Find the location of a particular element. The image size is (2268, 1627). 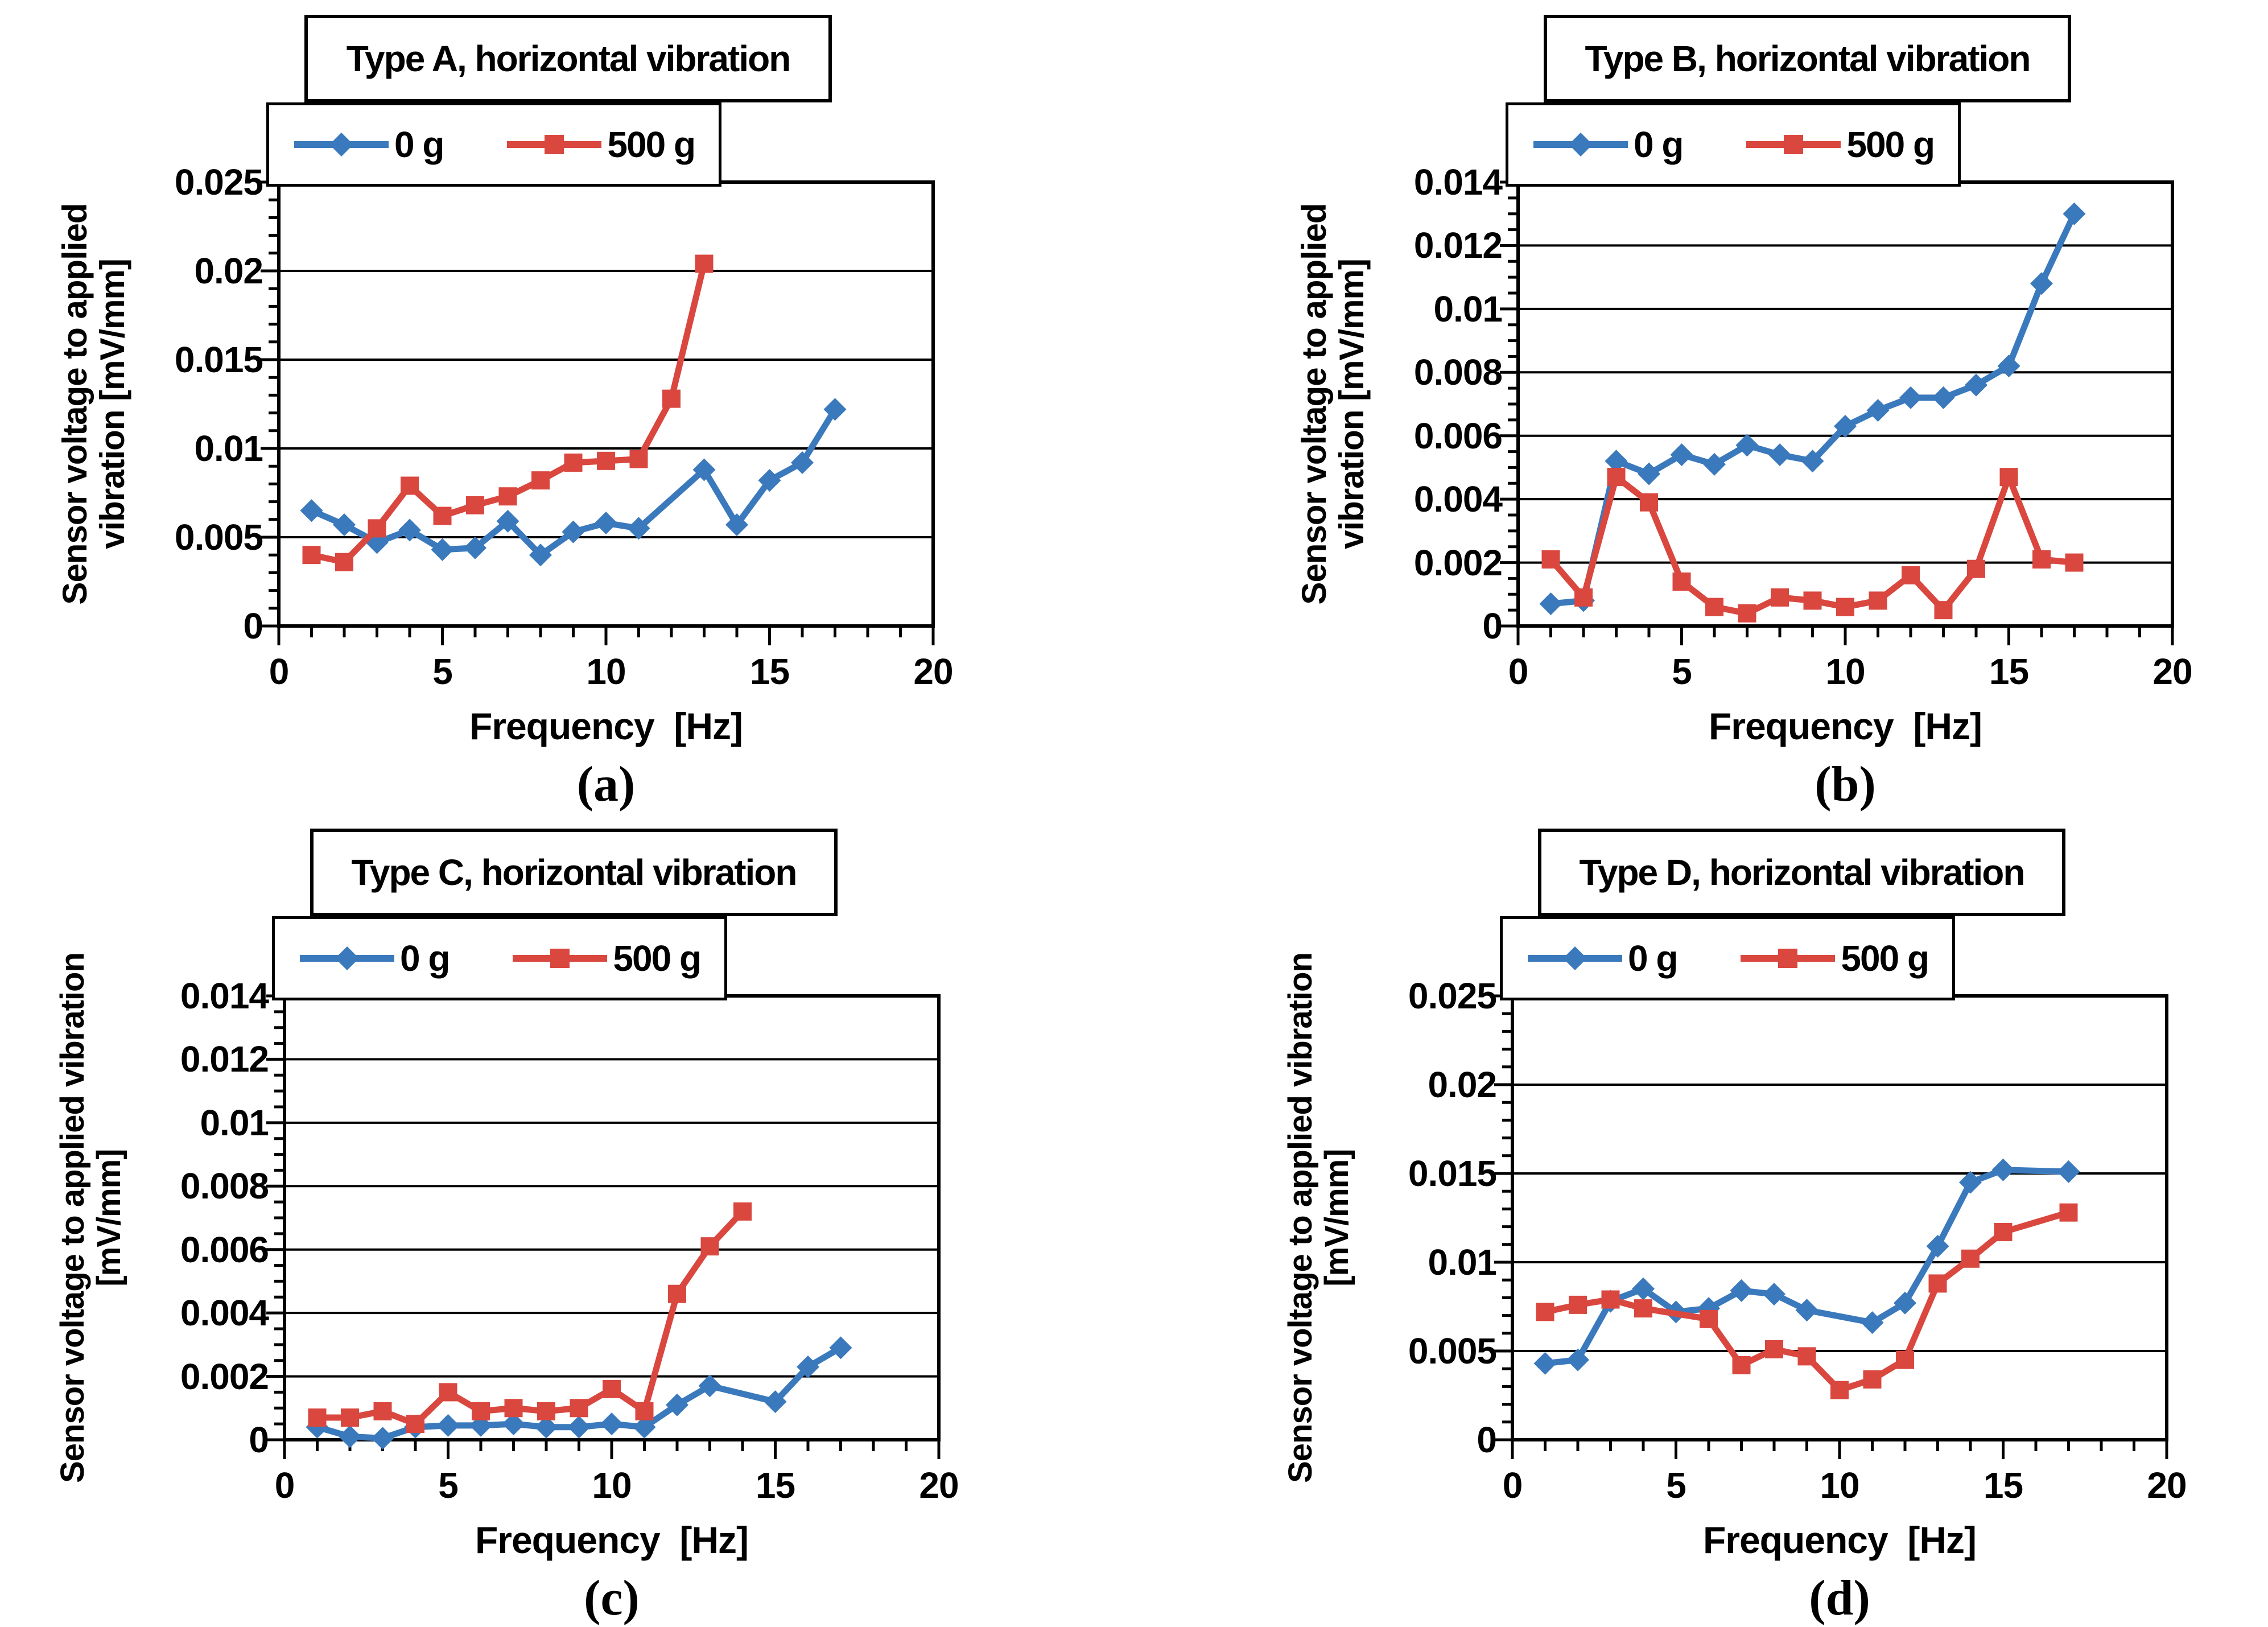

y-axis-title-line: [mV/mm] is located at coordinates (1337, 1218).